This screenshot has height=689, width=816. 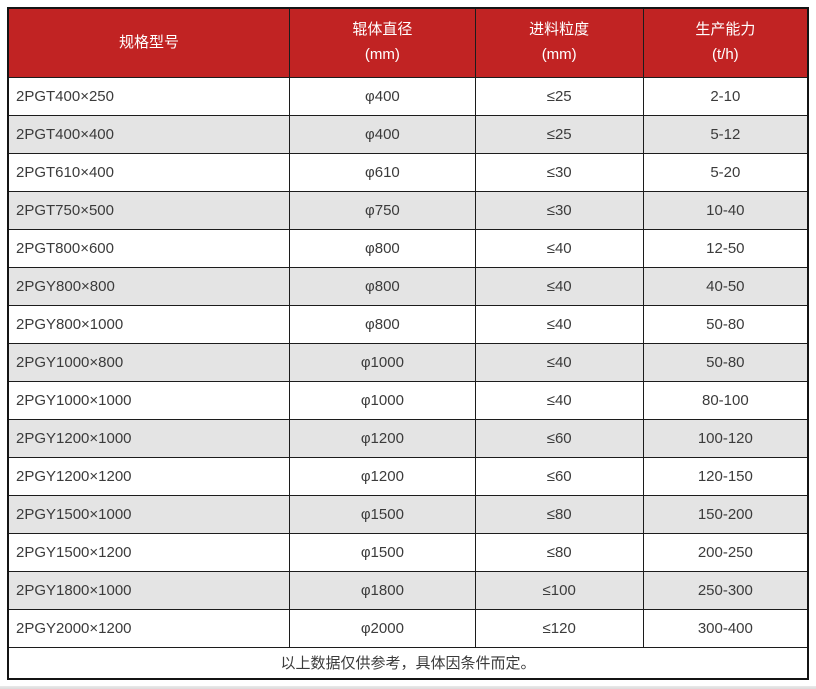 I want to click on model-cell: 2PGT800×600, so click(x=149, y=248).